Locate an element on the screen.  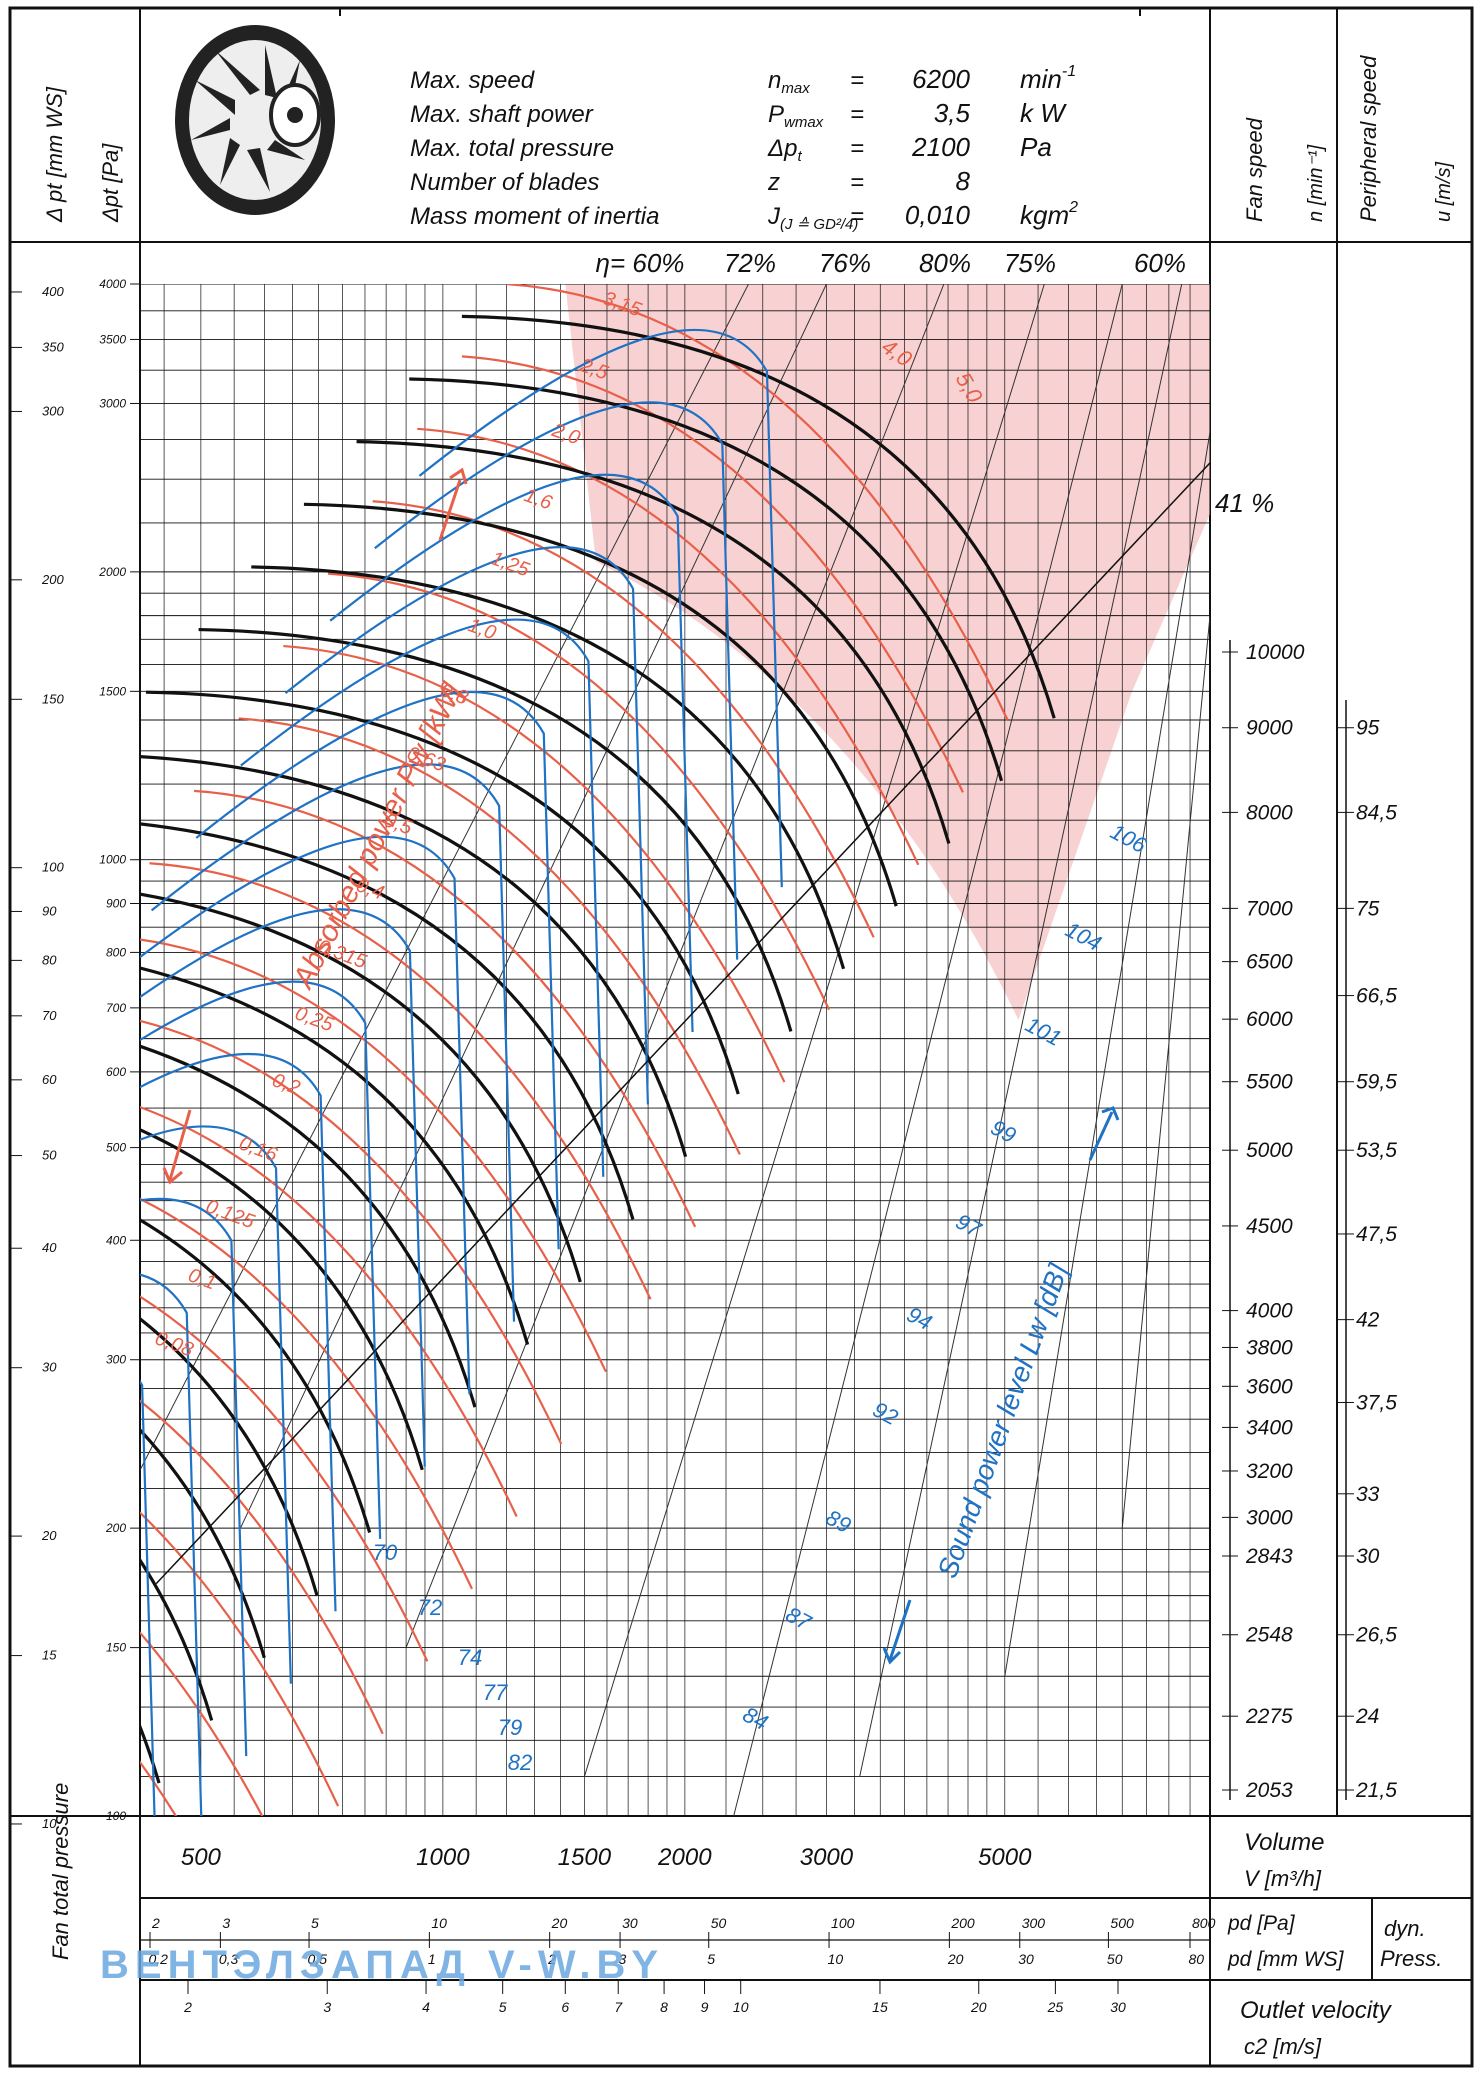
c2-tick-label: 30 is located at coordinates (1118, 2007).